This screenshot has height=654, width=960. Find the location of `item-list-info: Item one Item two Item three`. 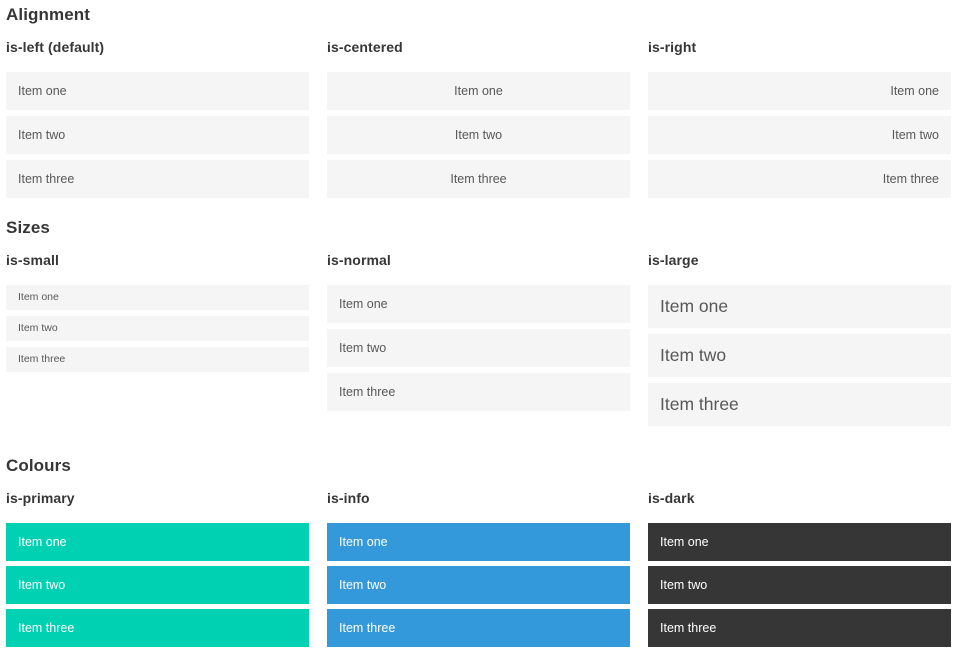

item-list-info: Item one Item two Item three is located at coordinates (478, 585).